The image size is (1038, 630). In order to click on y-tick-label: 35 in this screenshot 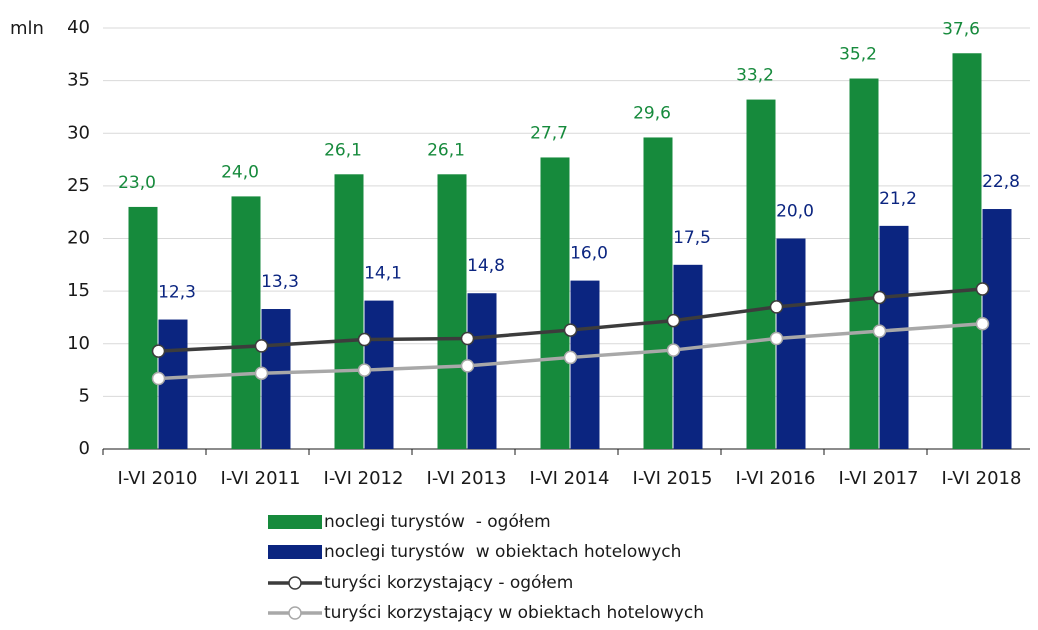, I will do `click(78, 80)`.